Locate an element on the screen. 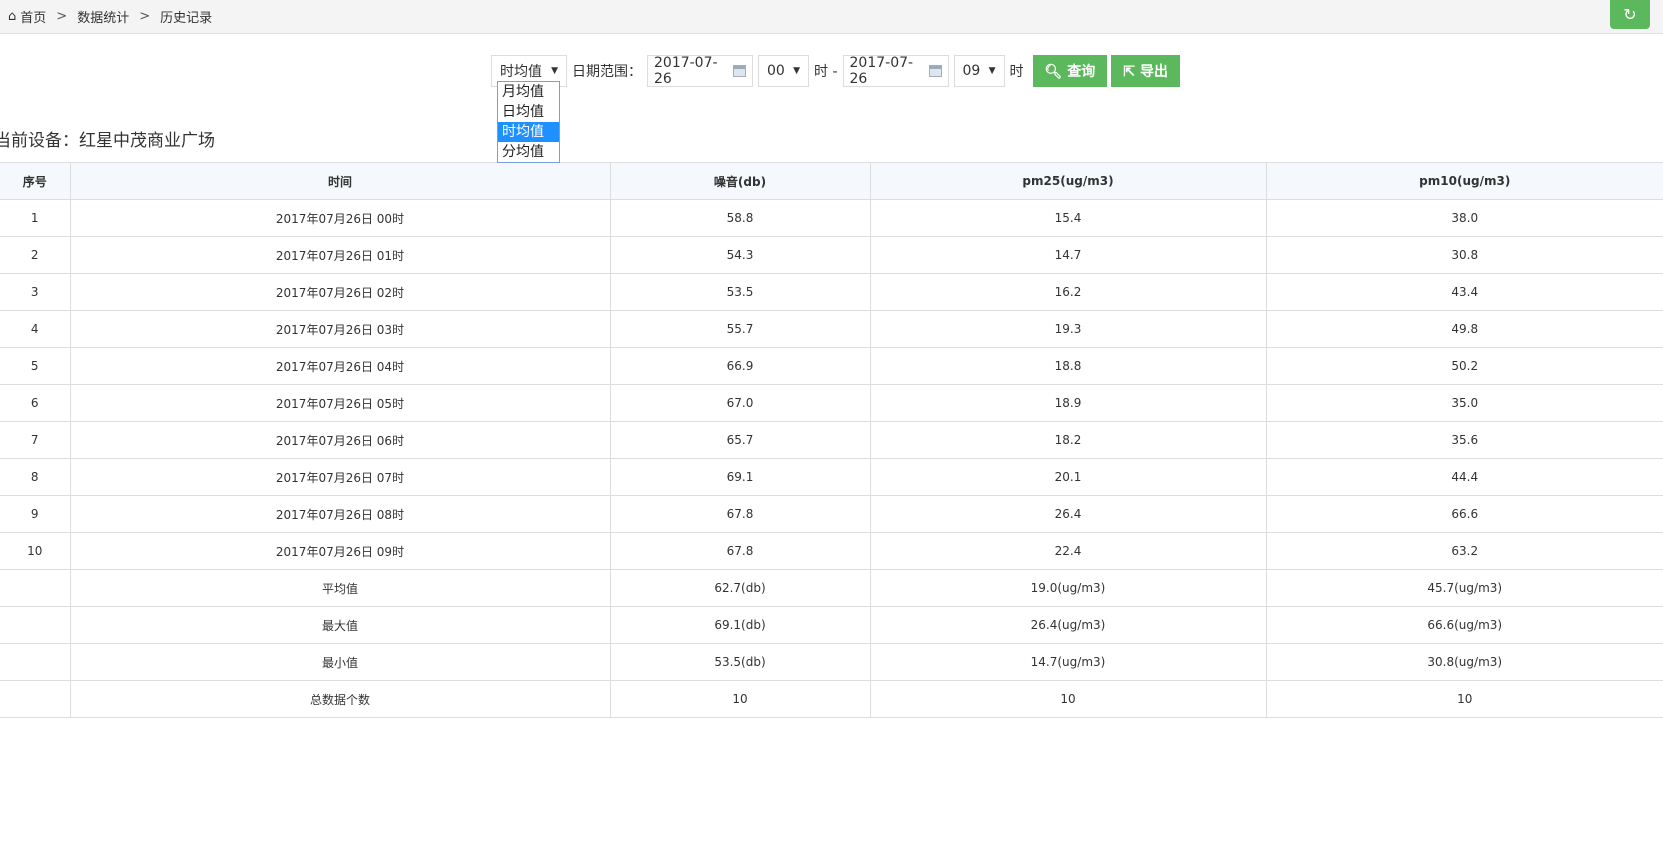 The height and width of the screenshot is (857, 1663). breadcrumb-home: 首页 is located at coordinates (33, 18).